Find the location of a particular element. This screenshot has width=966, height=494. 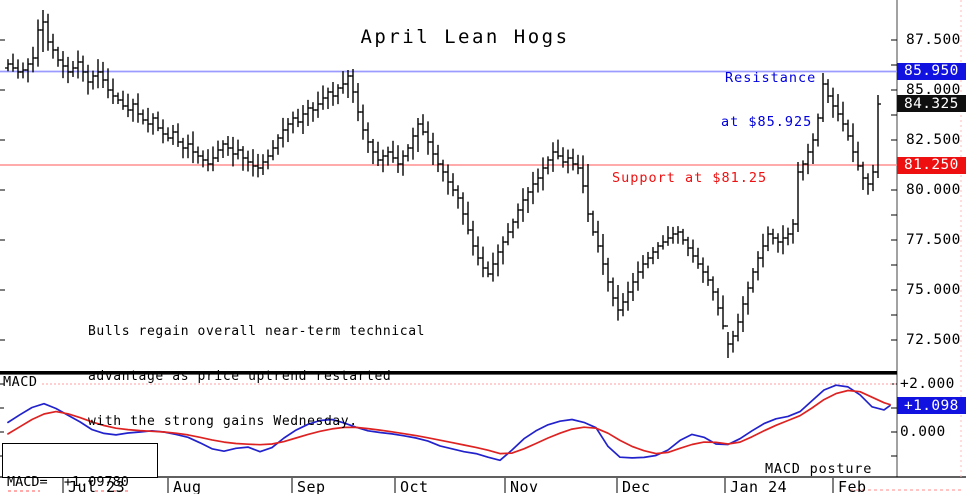

axis-label-77.500: 77.500 is located at coordinates (933, 240).